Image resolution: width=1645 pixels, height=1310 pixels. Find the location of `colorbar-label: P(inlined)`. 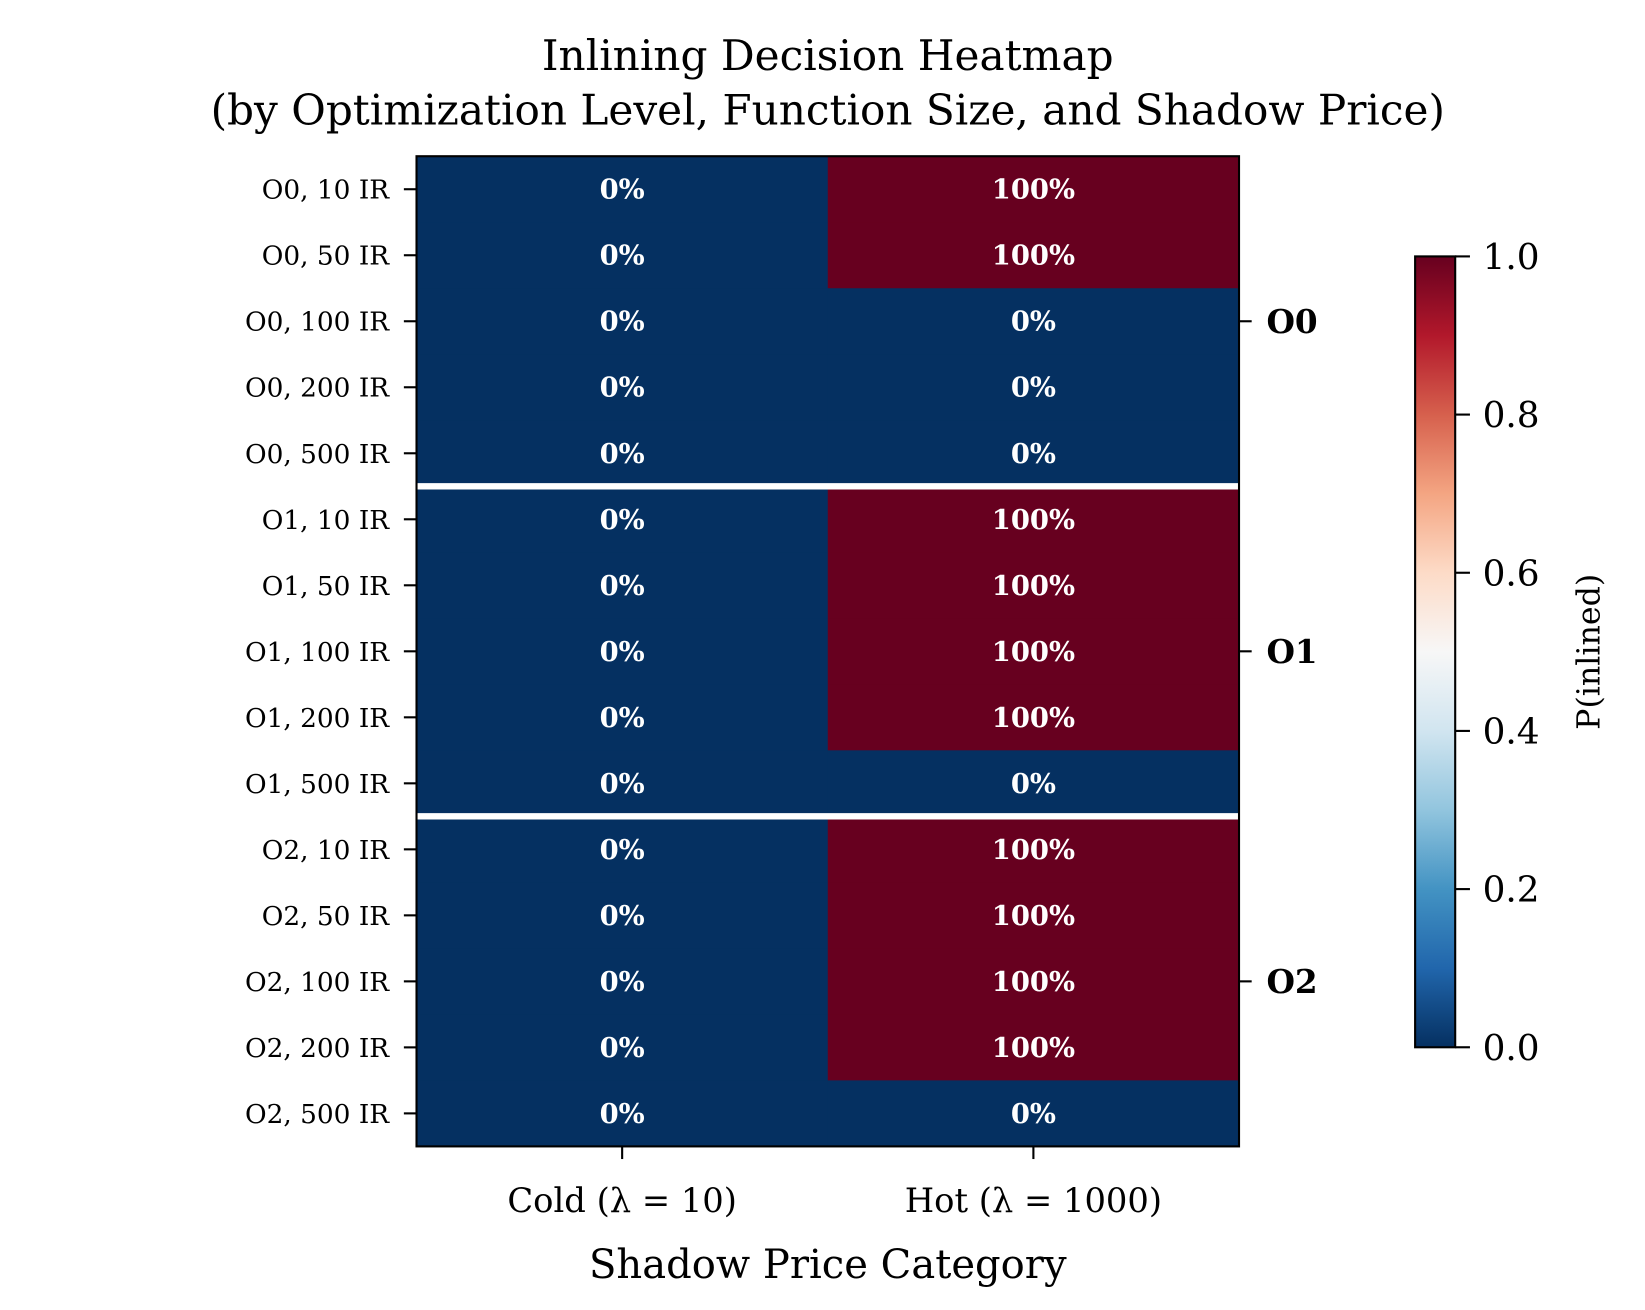

colorbar-label: P(inlined) is located at coordinates (1590, 652).